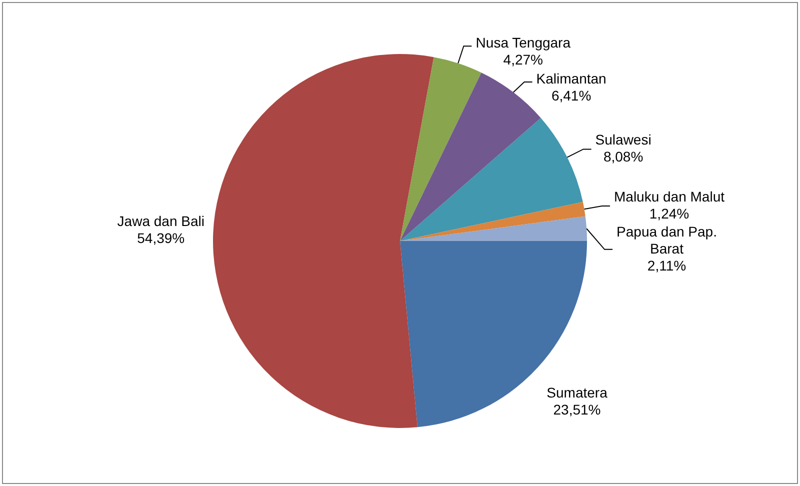 The height and width of the screenshot is (486, 800). Describe the element at coordinates (623, 156) in the screenshot. I see `data-label: 8,08%` at that location.